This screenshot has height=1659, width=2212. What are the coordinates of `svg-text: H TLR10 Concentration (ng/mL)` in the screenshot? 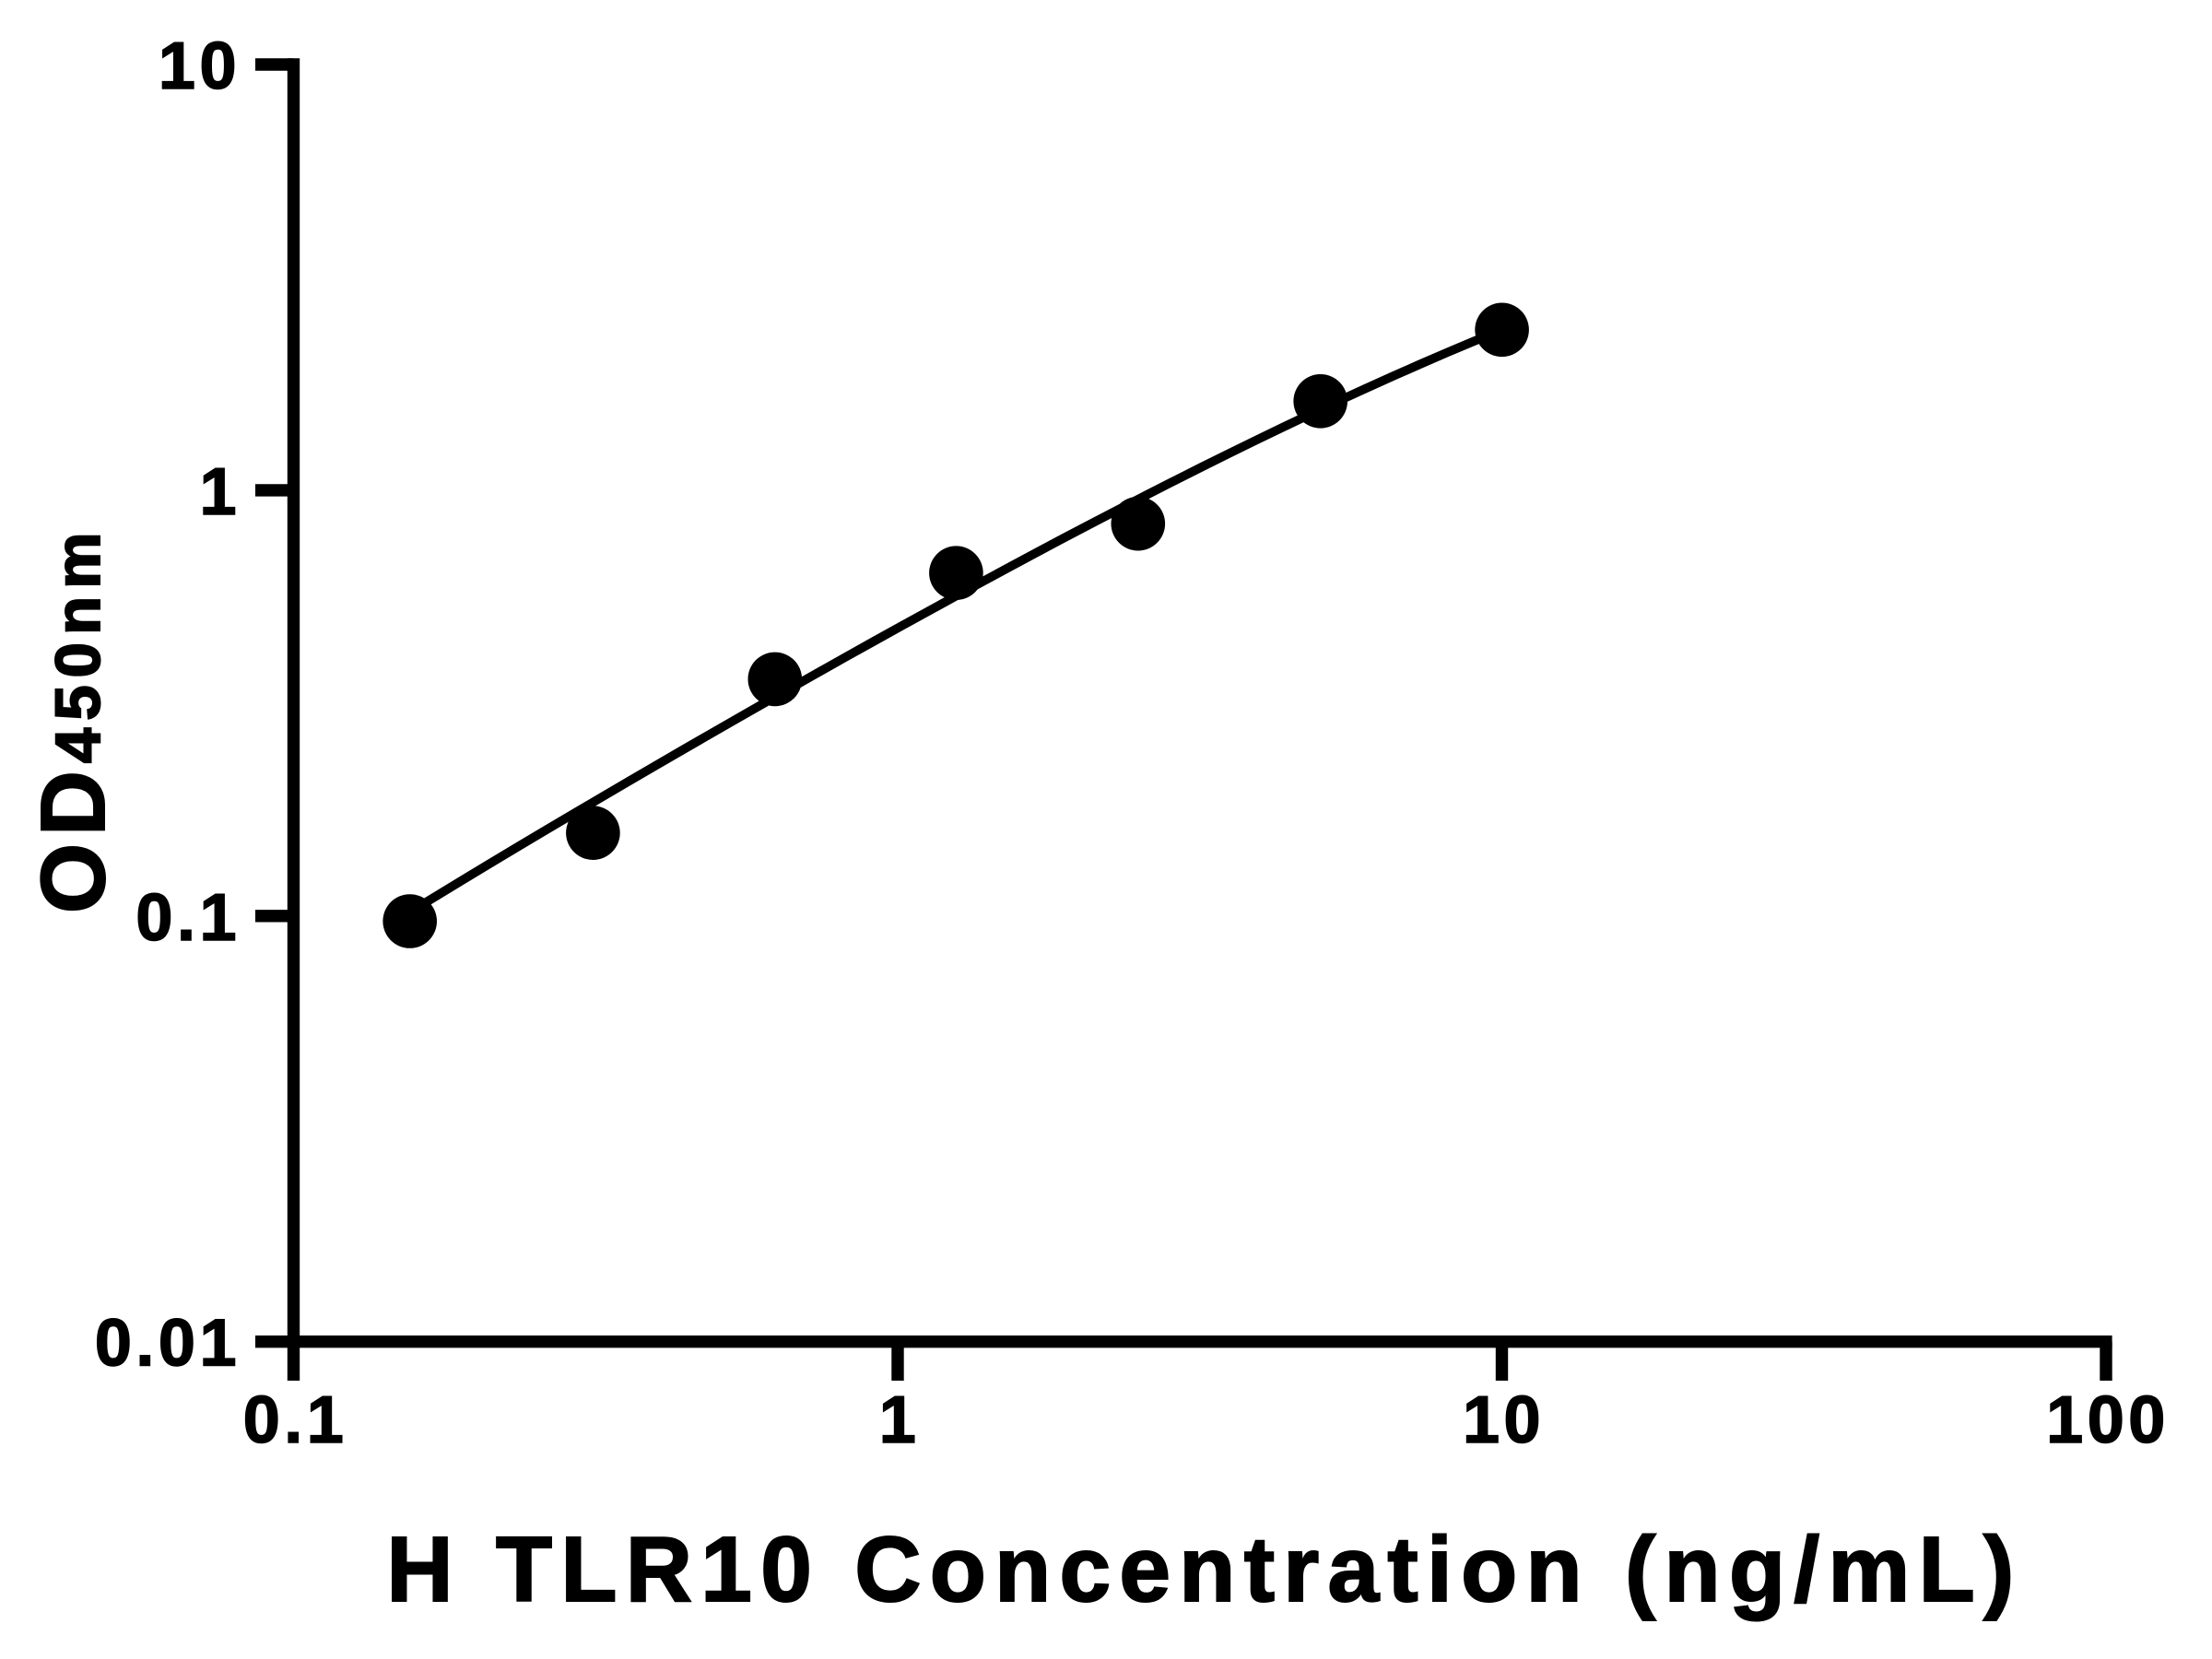 It's located at (1204, 1569).